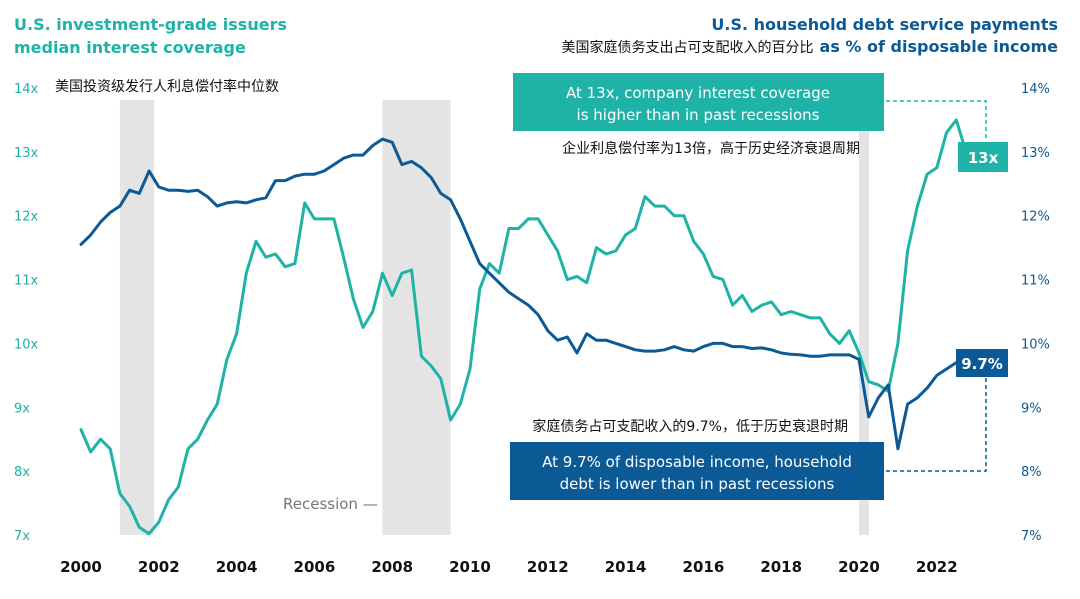 The image size is (1080, 599). Describe the element at coordinates (698, 115) in the screenshot. I see `coverage-callout-line2: is higher than in past recessions` at that location.